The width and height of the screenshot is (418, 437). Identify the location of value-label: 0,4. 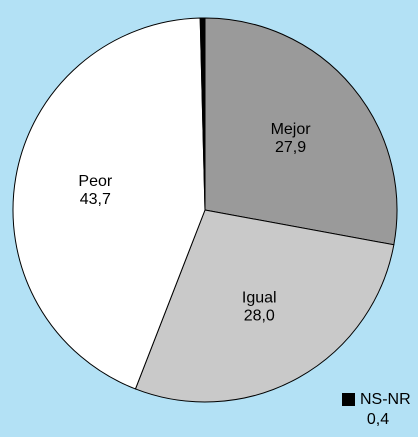
(378, 419).